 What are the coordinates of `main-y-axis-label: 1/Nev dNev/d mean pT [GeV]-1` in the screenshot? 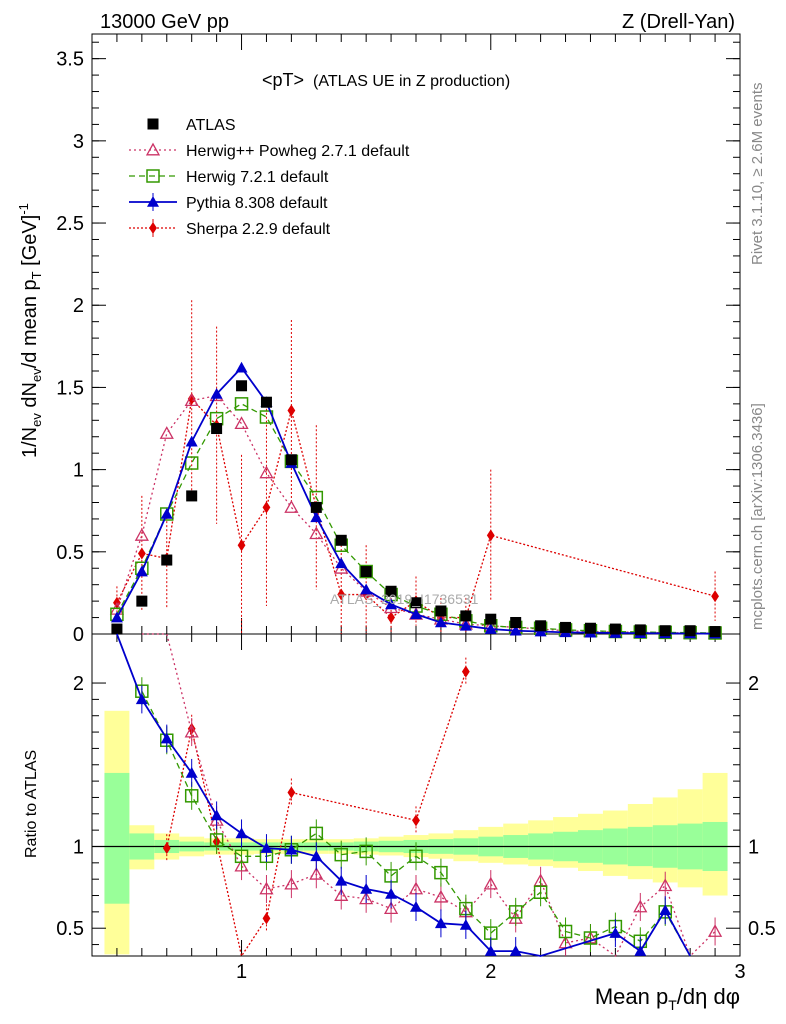 It's located at (30, 330).